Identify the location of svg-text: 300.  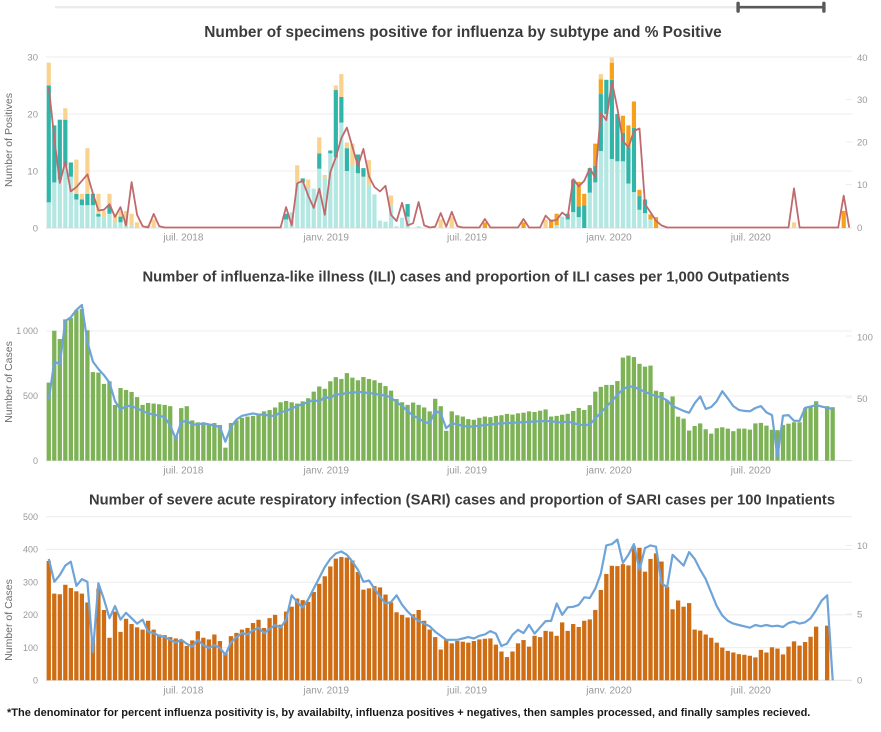
(30, 582).